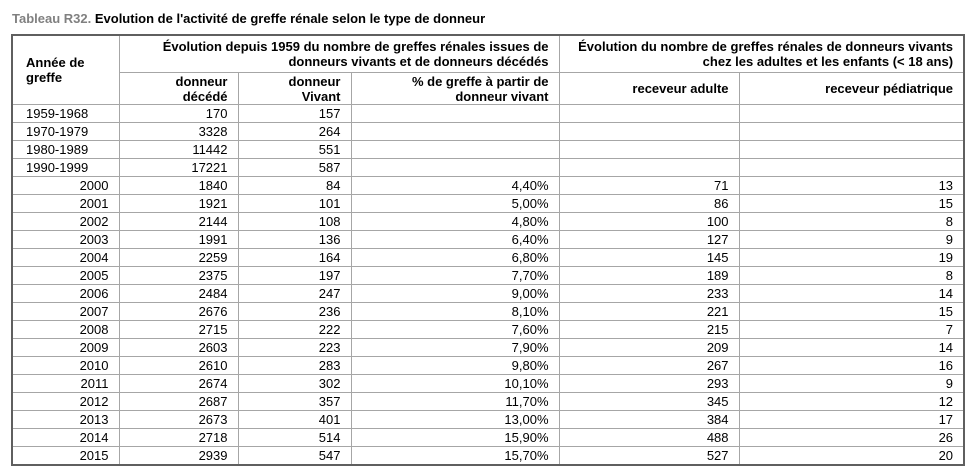 This screenshot has height=475, width=971. Describe the element at coordinates (649, 383) in the screenshot. I see `value-cell: 293` at that location.